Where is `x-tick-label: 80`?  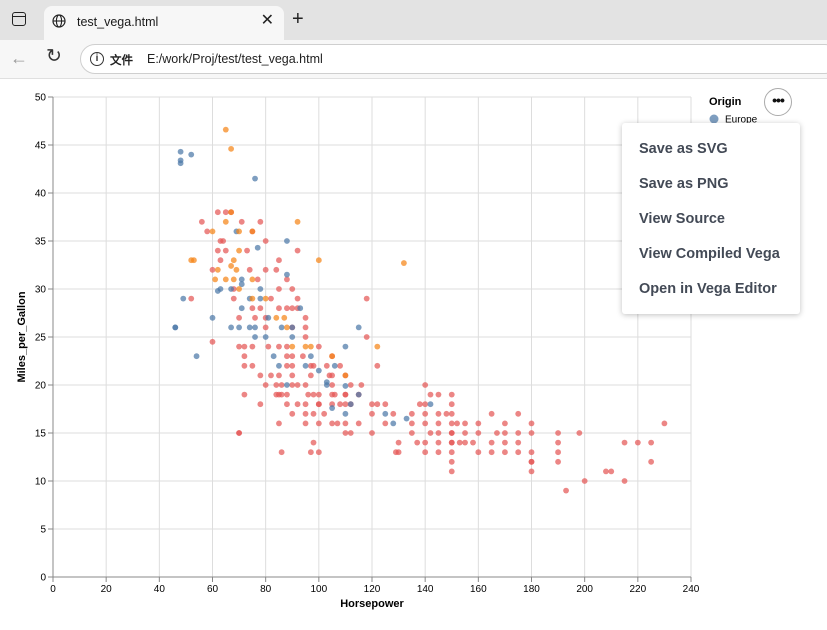 x-tick-label: 80 is located at coordinates (266, 589).